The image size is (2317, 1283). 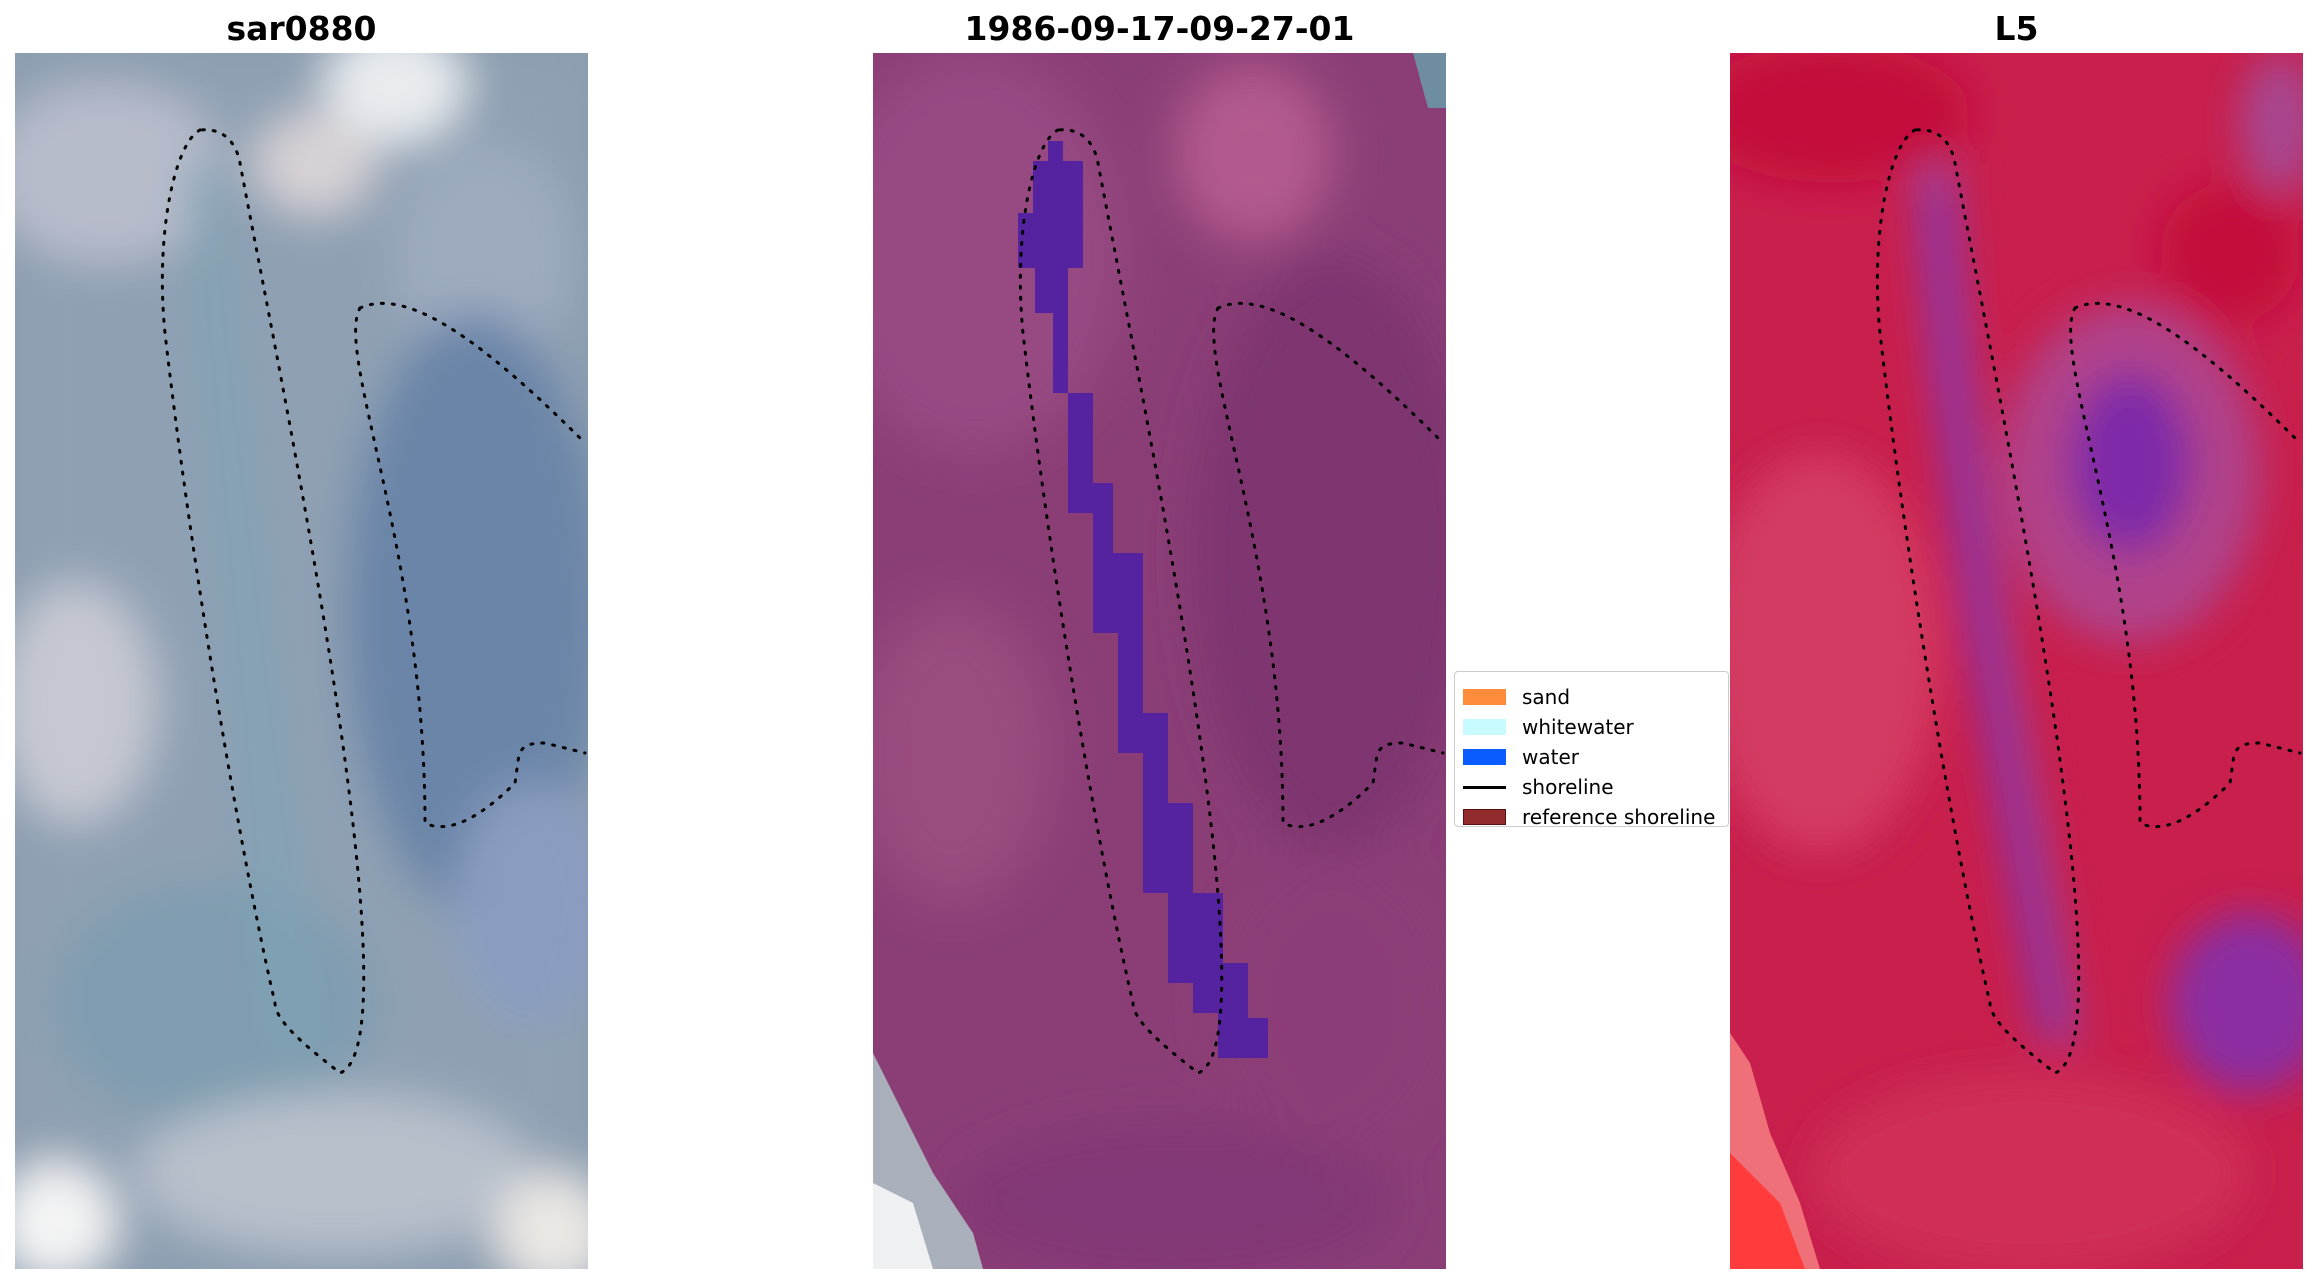 I want to click on shoreline-line-swatch, so click(x=1484, y=787).